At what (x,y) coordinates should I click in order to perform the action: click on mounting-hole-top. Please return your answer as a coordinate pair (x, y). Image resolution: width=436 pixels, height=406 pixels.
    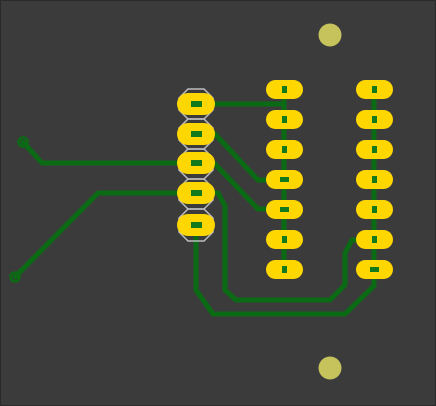
    Looking at the image, I should click on (330, 35).